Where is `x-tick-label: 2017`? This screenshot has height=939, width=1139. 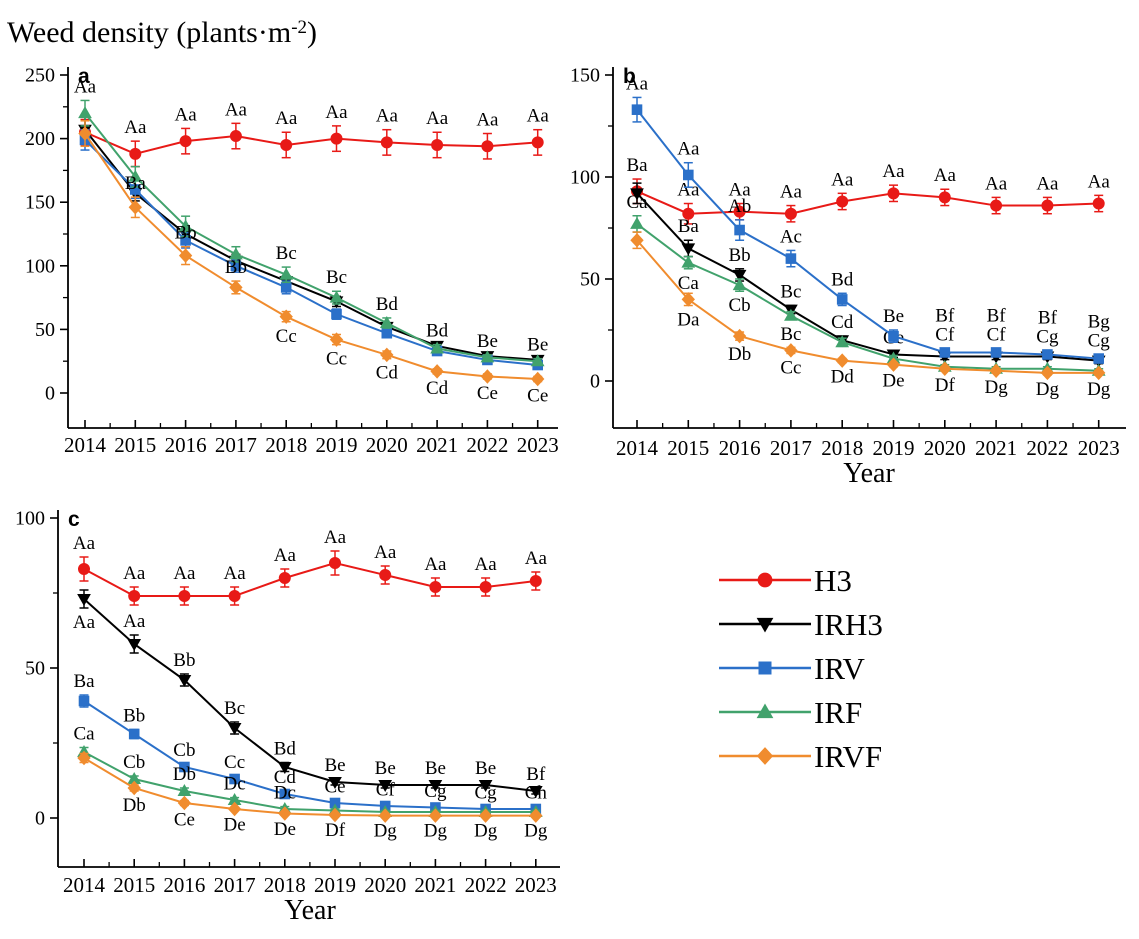 x-tick-label: 2017 is located at coordinates (791, 448).